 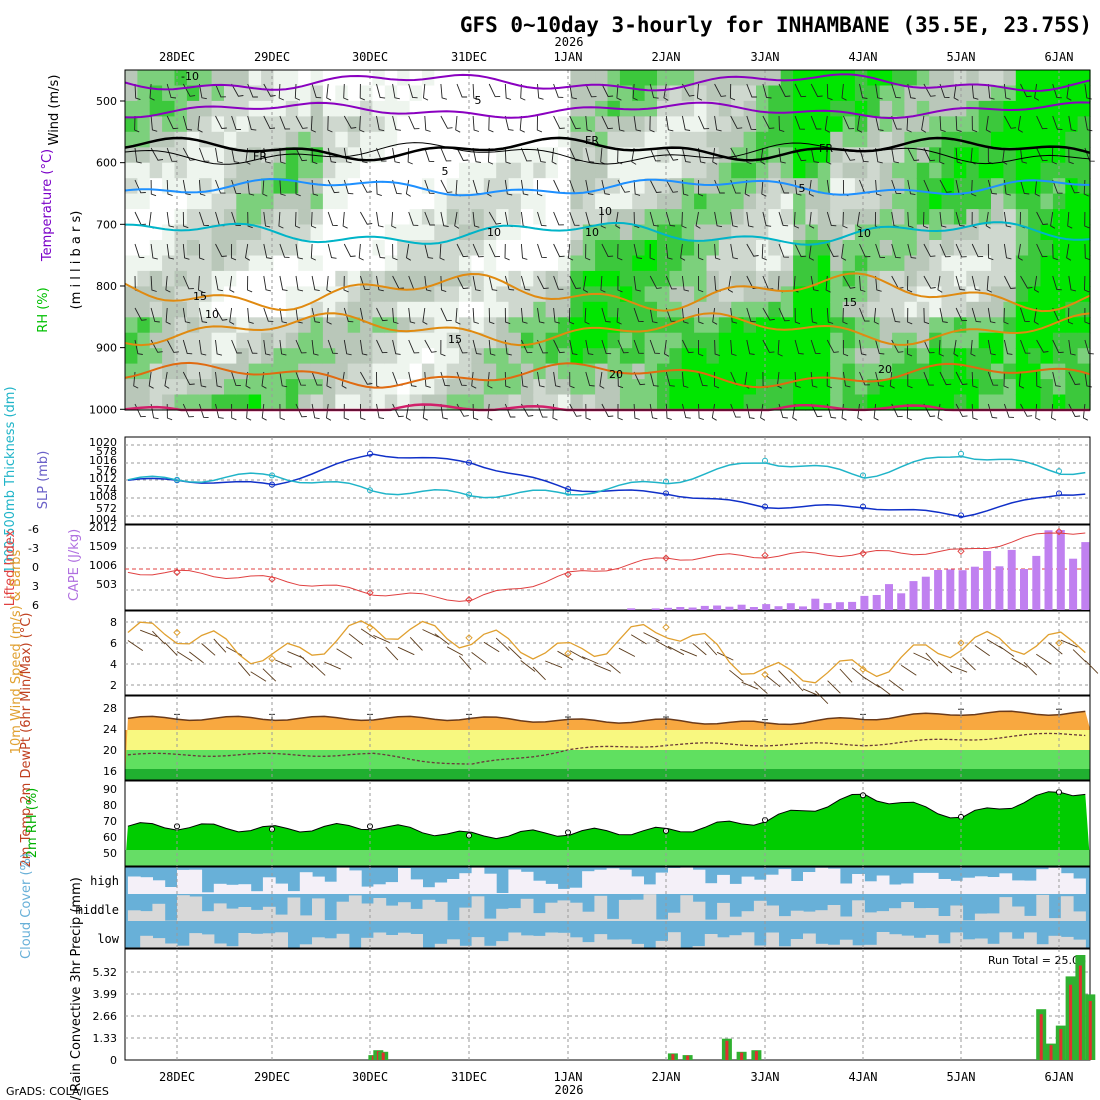 I want to click on cape-bar, so click(x=680, y=608).